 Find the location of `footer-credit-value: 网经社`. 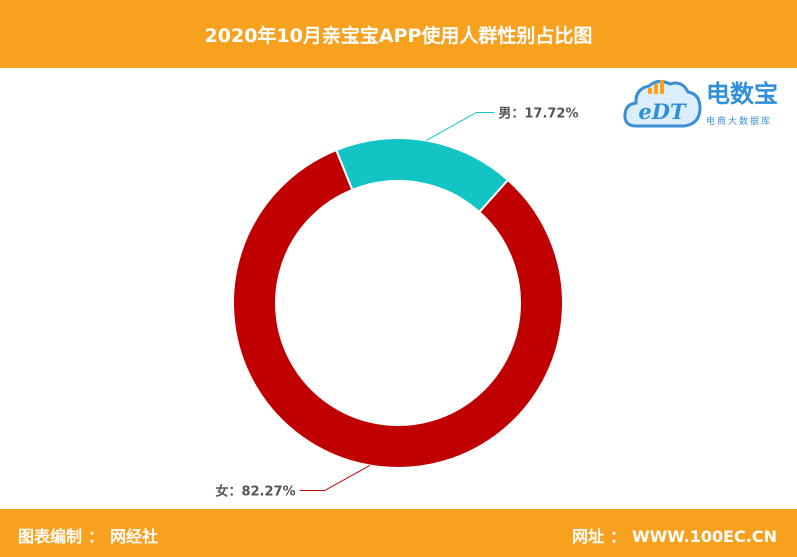

footer-credit-value: 网经社 is located at coordinates (134, 536).